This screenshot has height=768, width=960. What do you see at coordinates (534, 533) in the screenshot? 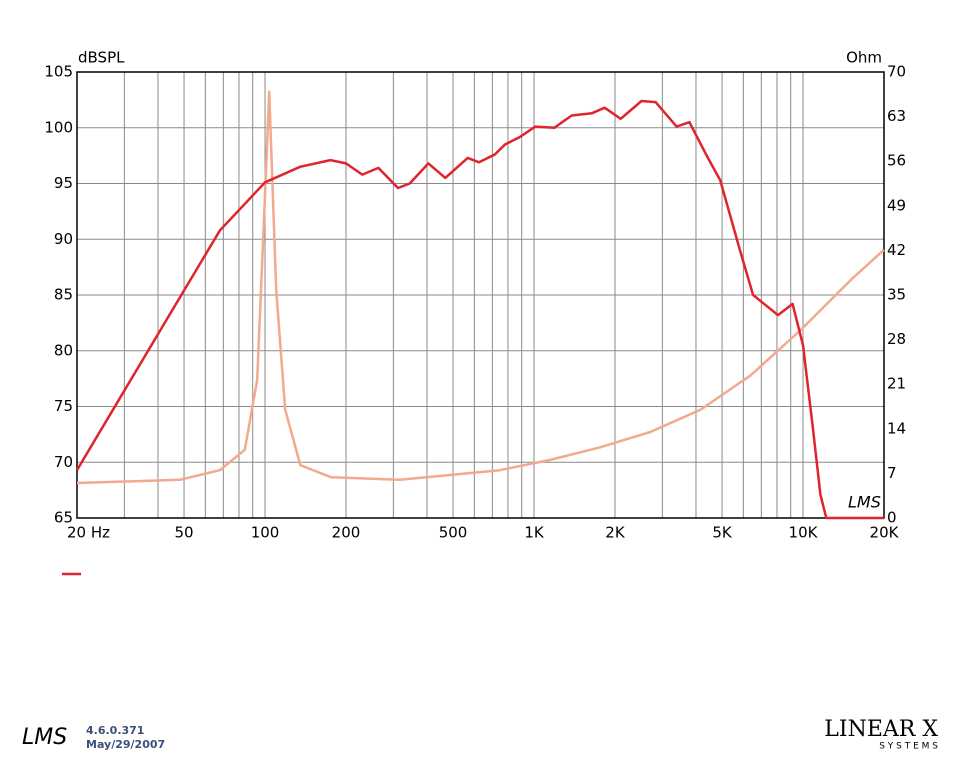
I see `x-tick-label: 1K` at bounding box center [534, 533].